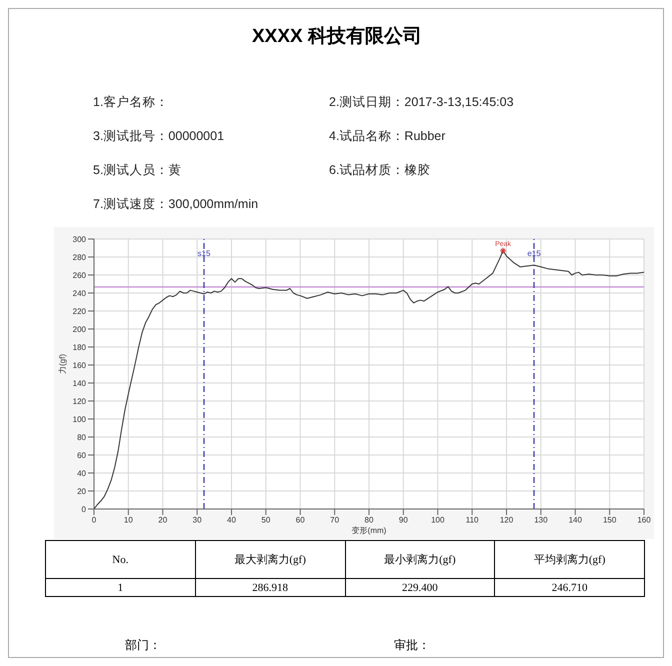  What do you see at coordinates (79, 347) in the screenshot?
I see `y-tick-label: 180` at bounding box center [79, 347].